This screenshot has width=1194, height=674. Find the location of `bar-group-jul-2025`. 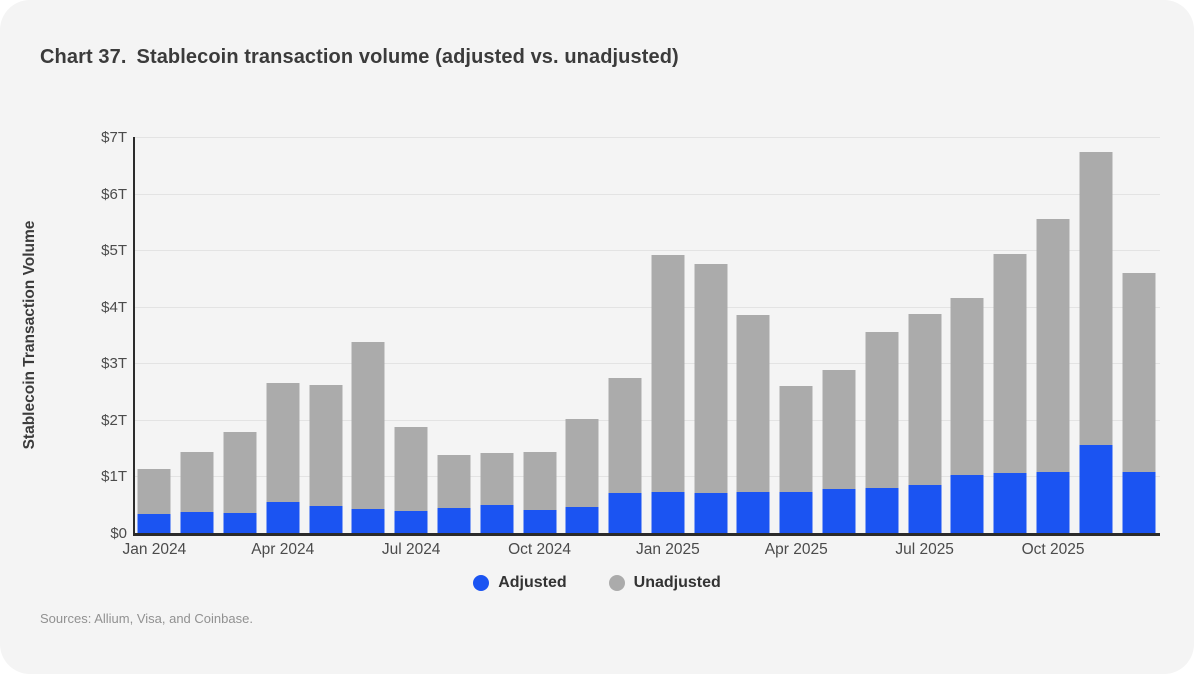

bar-group-jul-2025 is located at coordinates (924, 335).